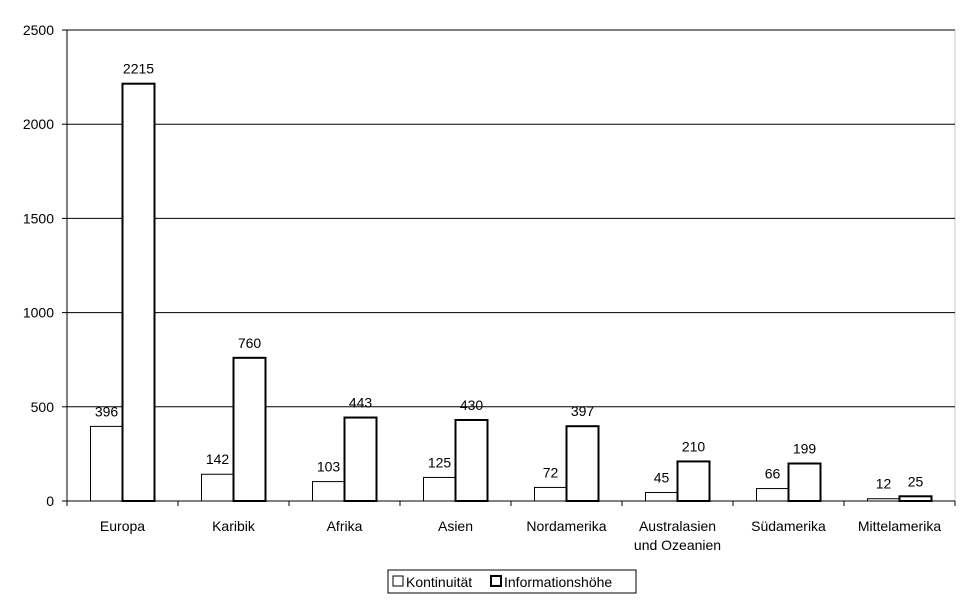 The image size is (971, 604). What do you see at coordinates (398, 581) in the screenshot?
I see `legend-swatch-kontinuitaet` at bounding box center [398, 581].